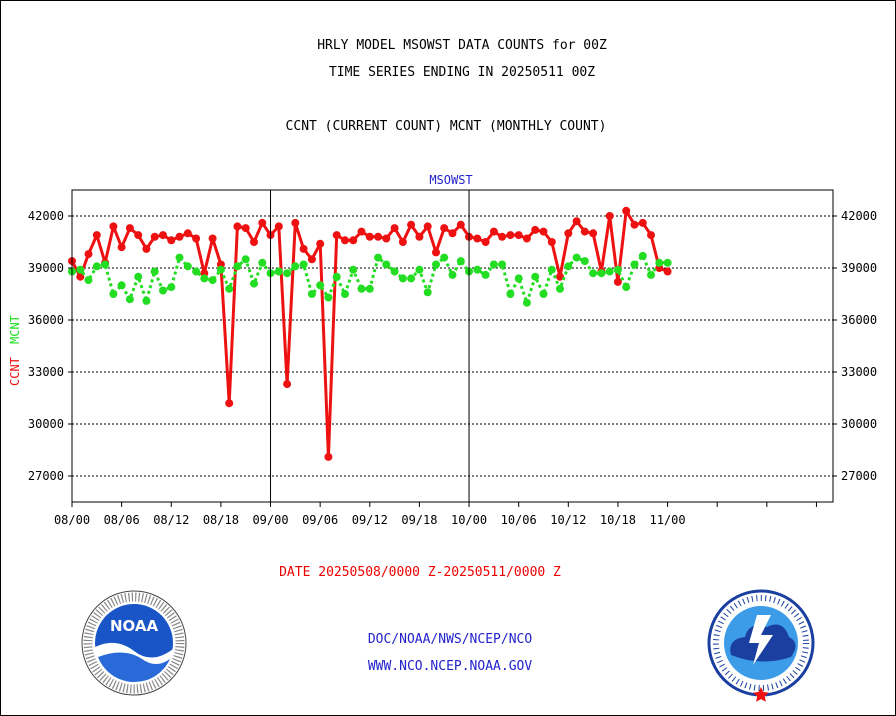 This screenshot has height=716, width=896. Describe the element at coordinates (15, 371) in the screenshot. I see `y-axis-label-ccnt: CCNT` at that location.